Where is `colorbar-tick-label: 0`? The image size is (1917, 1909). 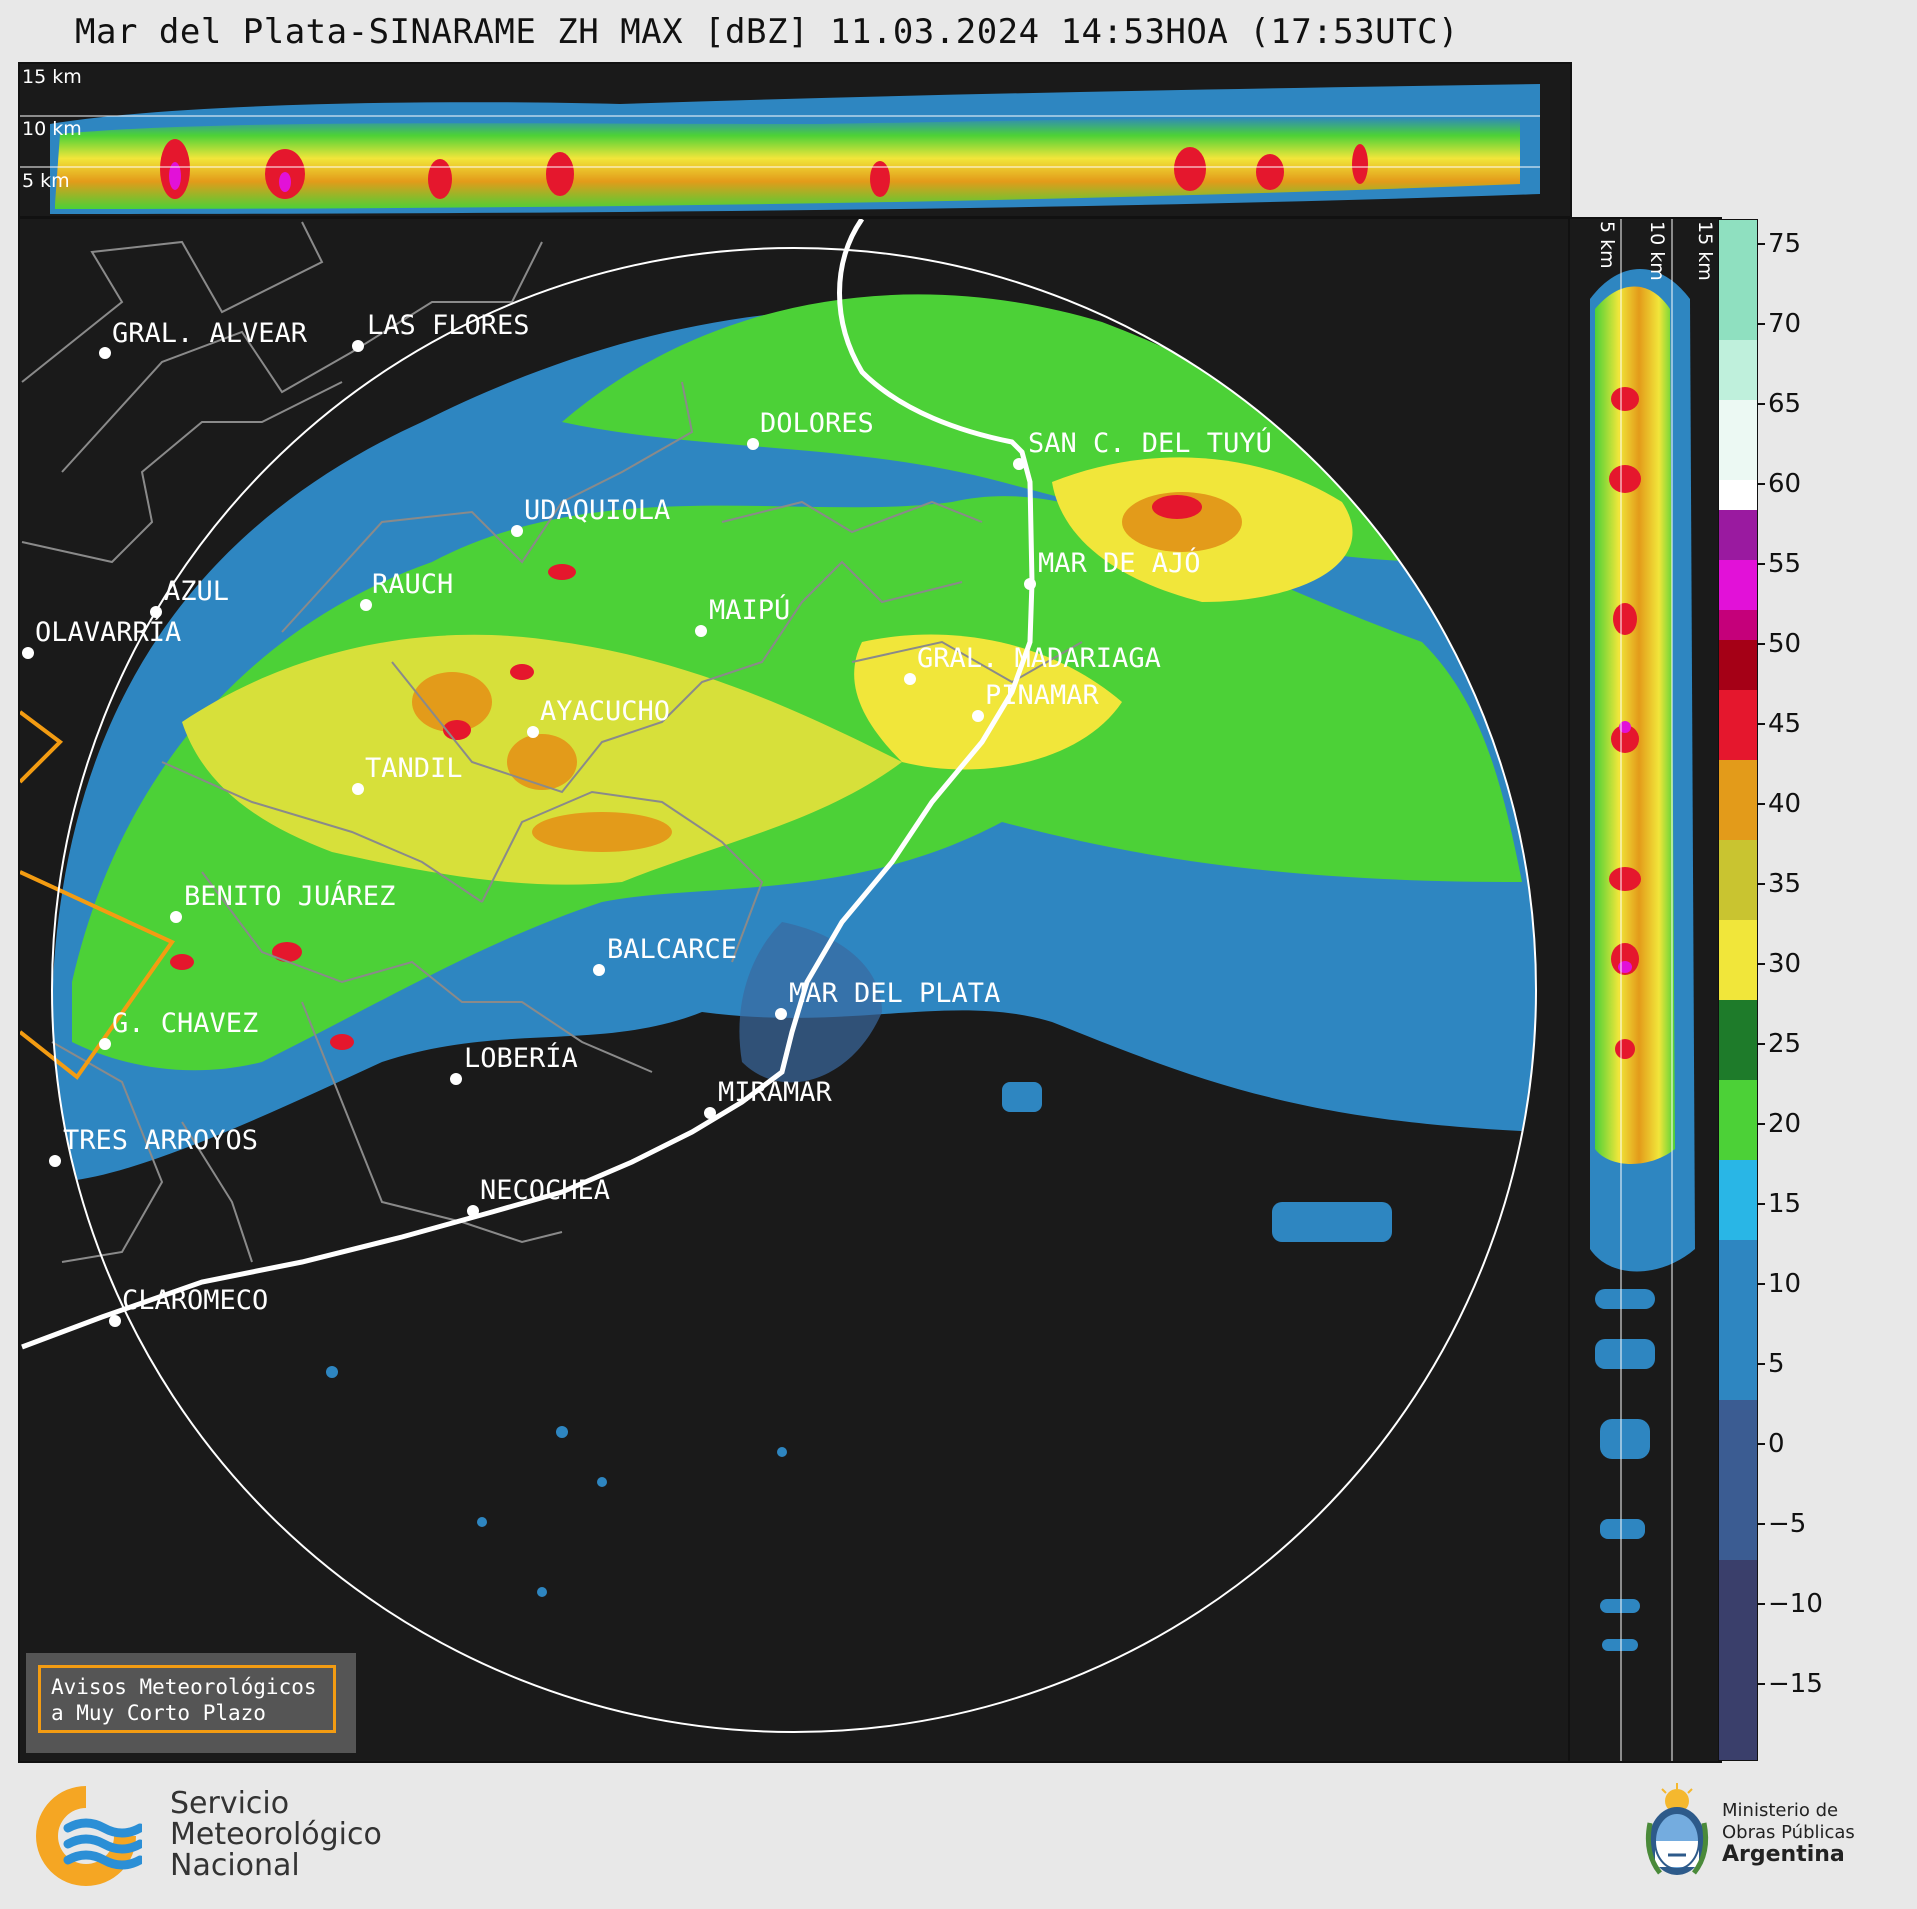 colorbar-tick-label: 0 is located at coordinates (1776, 1444).